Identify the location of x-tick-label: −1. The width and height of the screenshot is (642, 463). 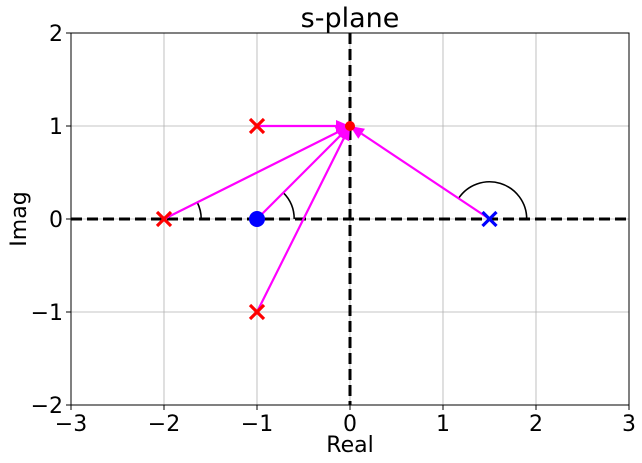
(257, 424).